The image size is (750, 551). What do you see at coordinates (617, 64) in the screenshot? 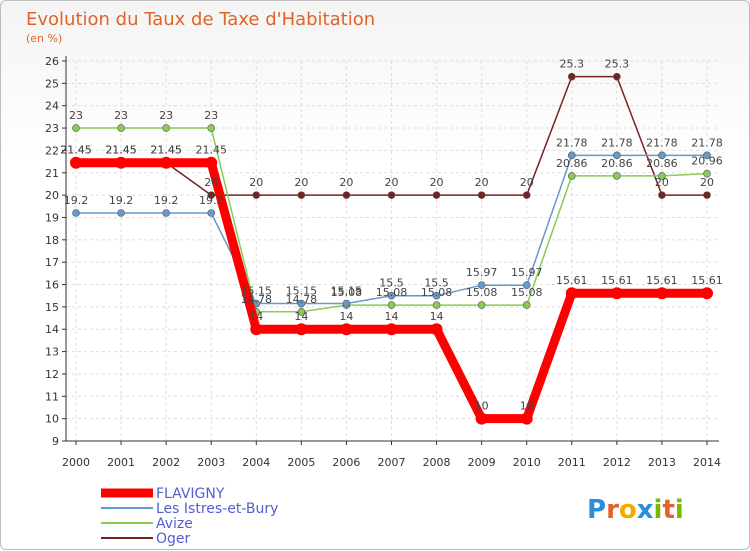
I see `data-label: 25.3` at bounding box center [617, 64].